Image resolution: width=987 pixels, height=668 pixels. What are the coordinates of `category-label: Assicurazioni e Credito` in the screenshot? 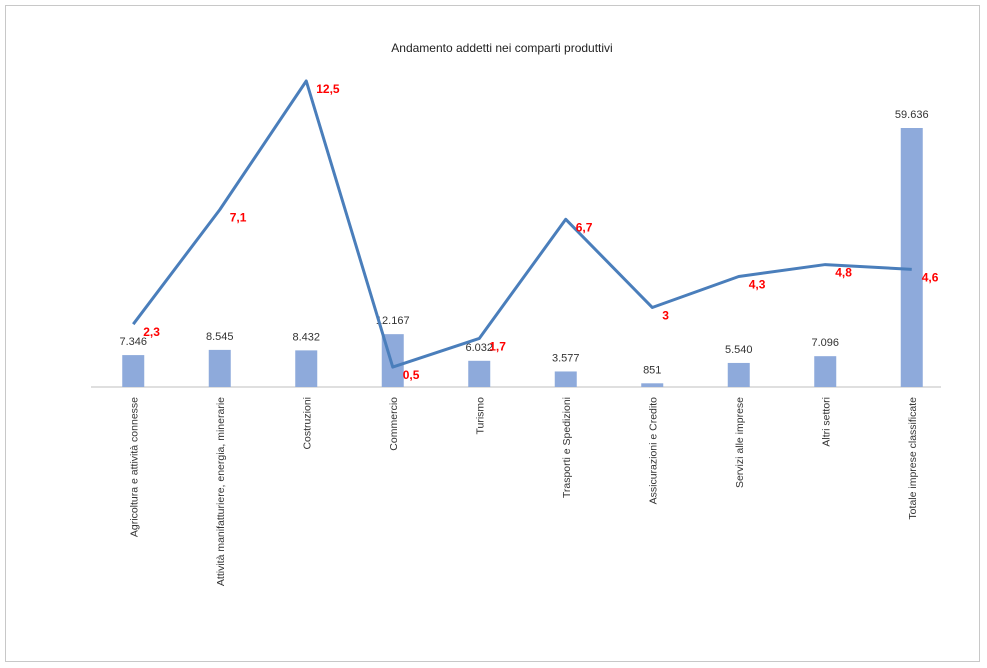 It's located at (653, 451).